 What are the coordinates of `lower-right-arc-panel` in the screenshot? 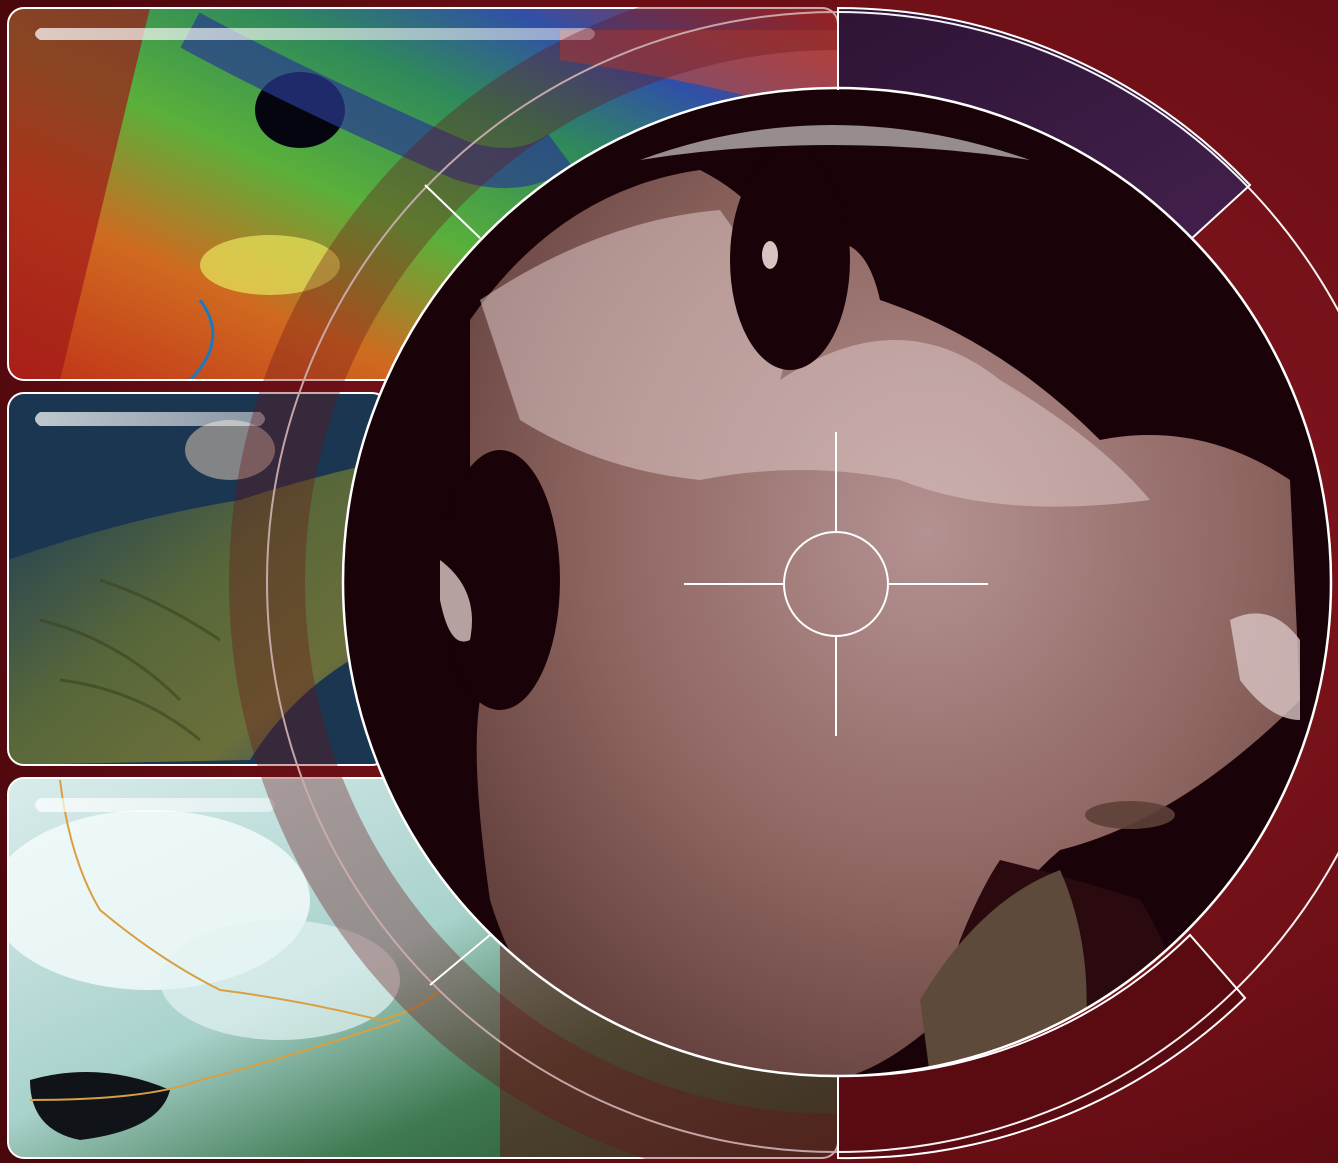 It's located at (1042, 1046).